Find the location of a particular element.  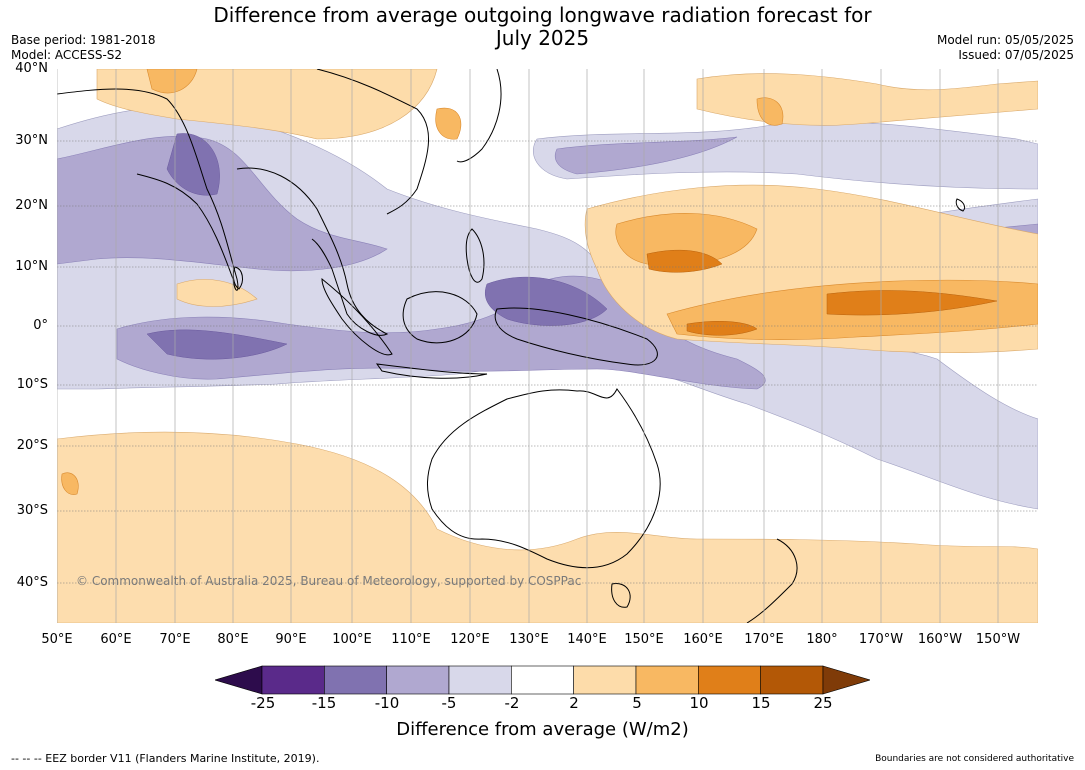

lon-label-110e: 110°E is located at coordinates (411, 639).